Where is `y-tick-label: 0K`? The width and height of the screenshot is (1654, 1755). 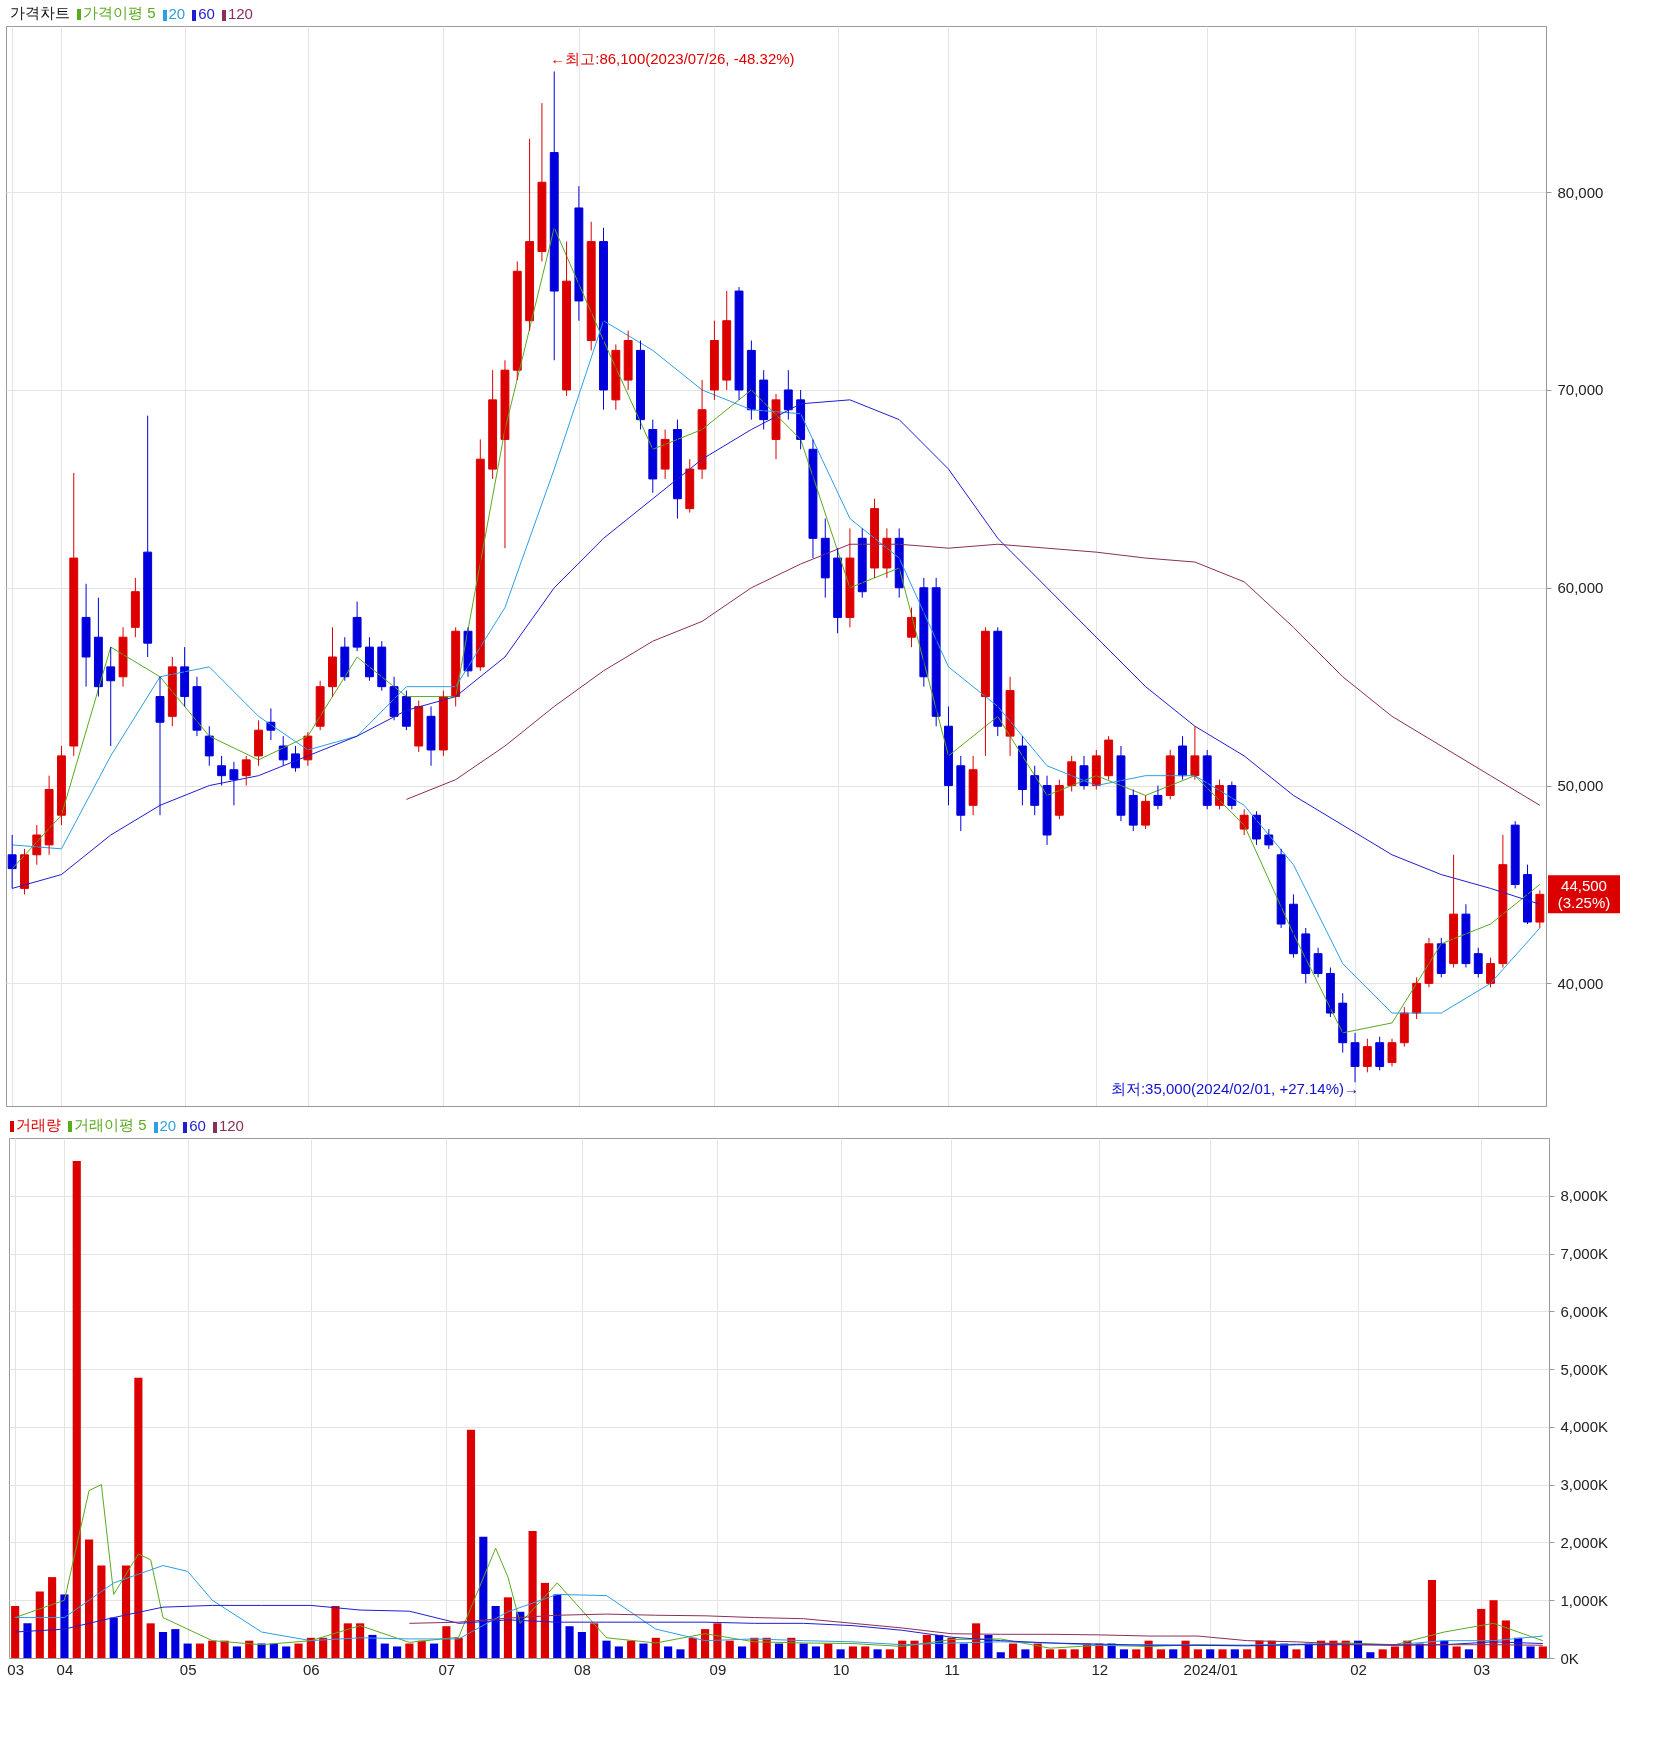
y-tick-label: 0K is located at coordinates (1569, 1658).